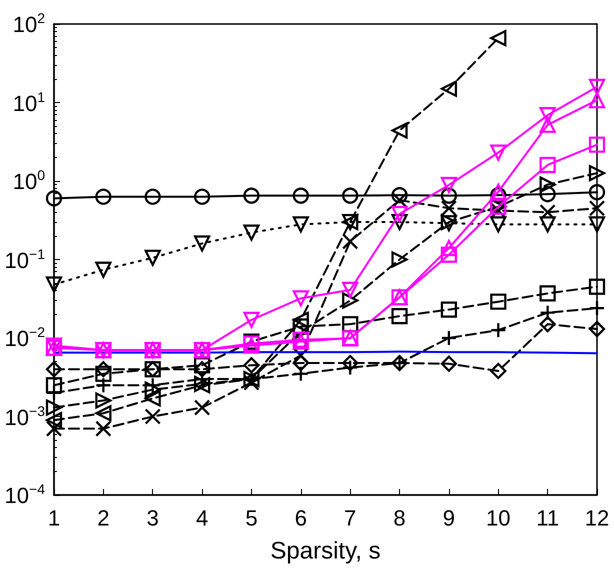  Describe the element at coordinates (300, 518) in the screenshot. I see `x-tick-label: 6` at that location.